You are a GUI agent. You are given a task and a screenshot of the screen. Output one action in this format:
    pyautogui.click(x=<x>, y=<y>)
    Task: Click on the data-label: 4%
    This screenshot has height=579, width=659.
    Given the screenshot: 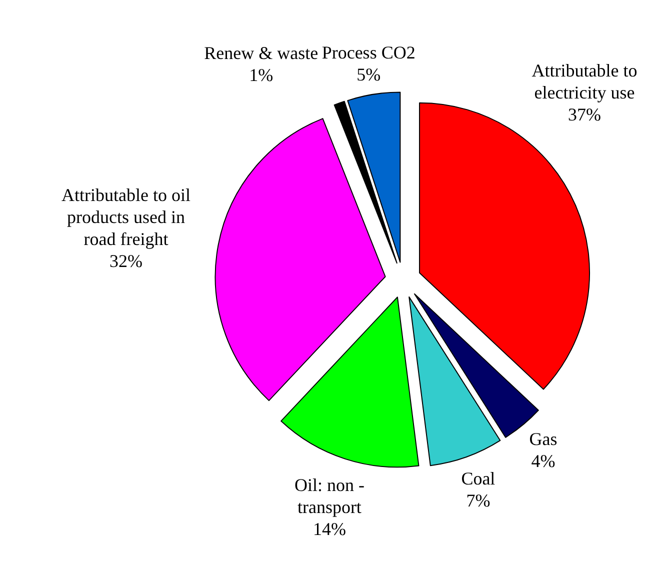 What is the action you would take?
    pyautogui.click(x=543, y=461)
    